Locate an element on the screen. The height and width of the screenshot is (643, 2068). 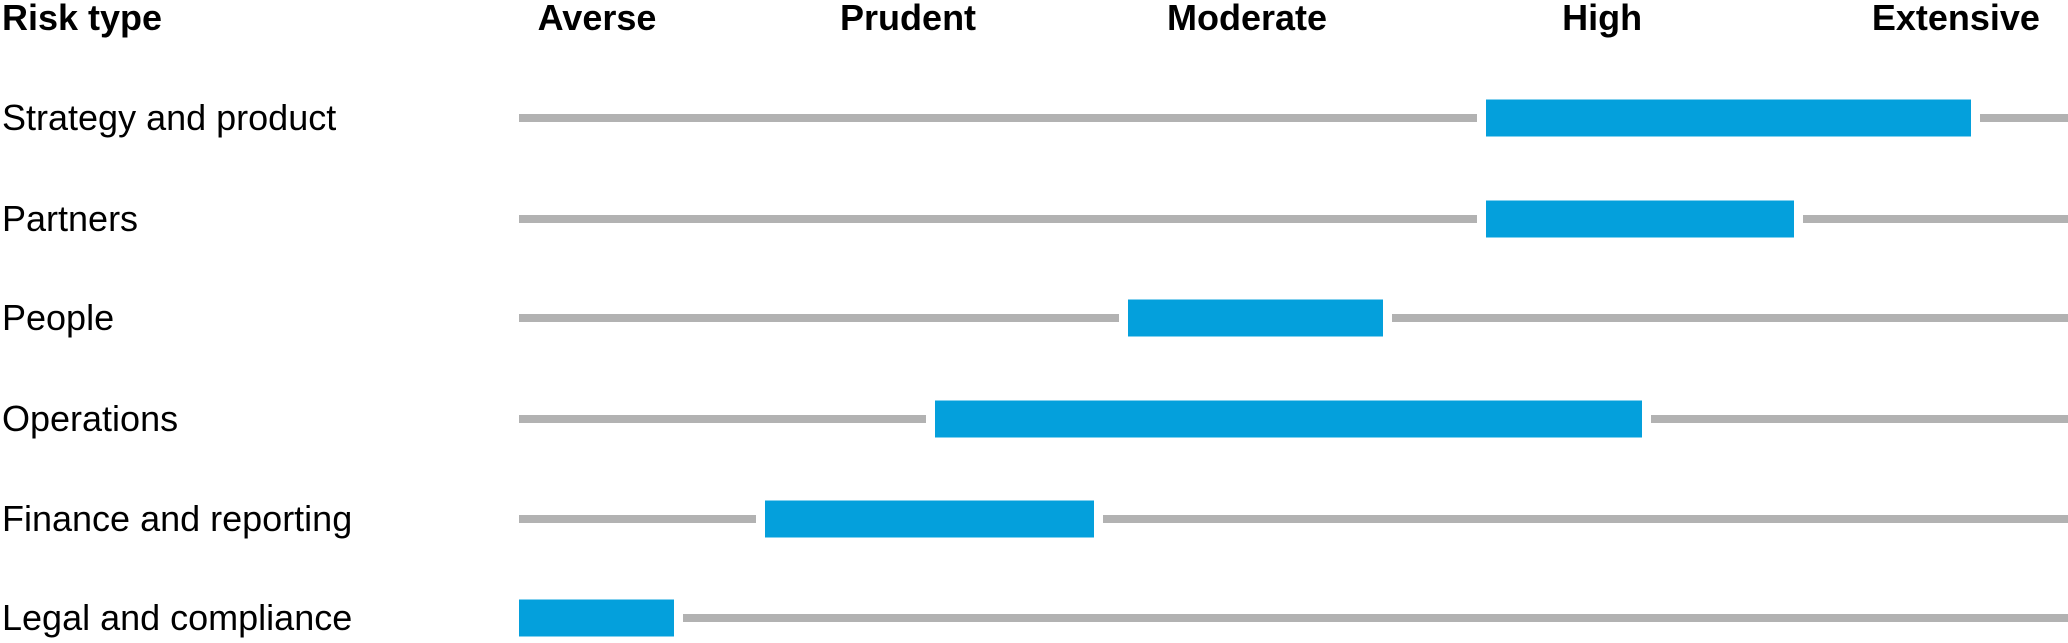
row-label: Finance and reporting is located at coordinates (177, 518).